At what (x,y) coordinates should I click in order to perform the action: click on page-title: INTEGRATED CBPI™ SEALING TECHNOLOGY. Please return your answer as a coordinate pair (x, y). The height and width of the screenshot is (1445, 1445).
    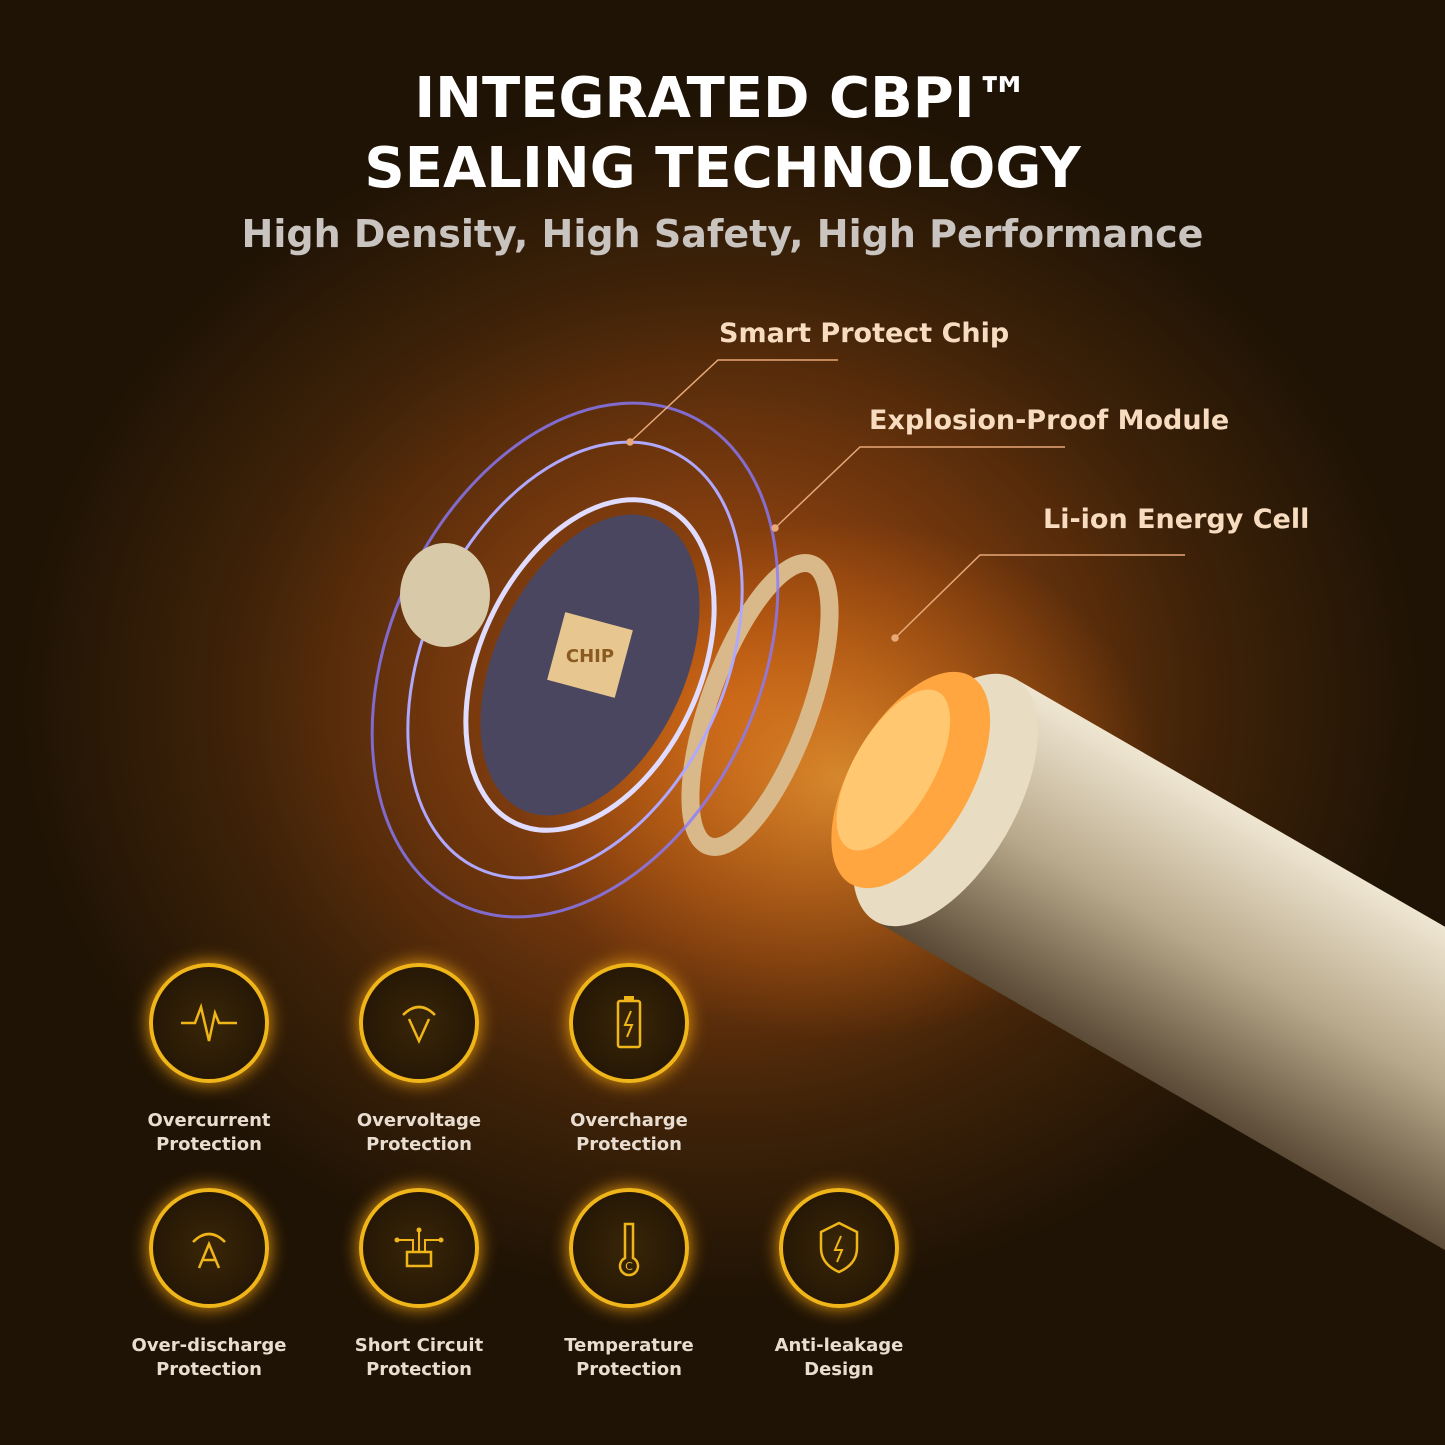
    Looking at the image, I should click on (722, 134).